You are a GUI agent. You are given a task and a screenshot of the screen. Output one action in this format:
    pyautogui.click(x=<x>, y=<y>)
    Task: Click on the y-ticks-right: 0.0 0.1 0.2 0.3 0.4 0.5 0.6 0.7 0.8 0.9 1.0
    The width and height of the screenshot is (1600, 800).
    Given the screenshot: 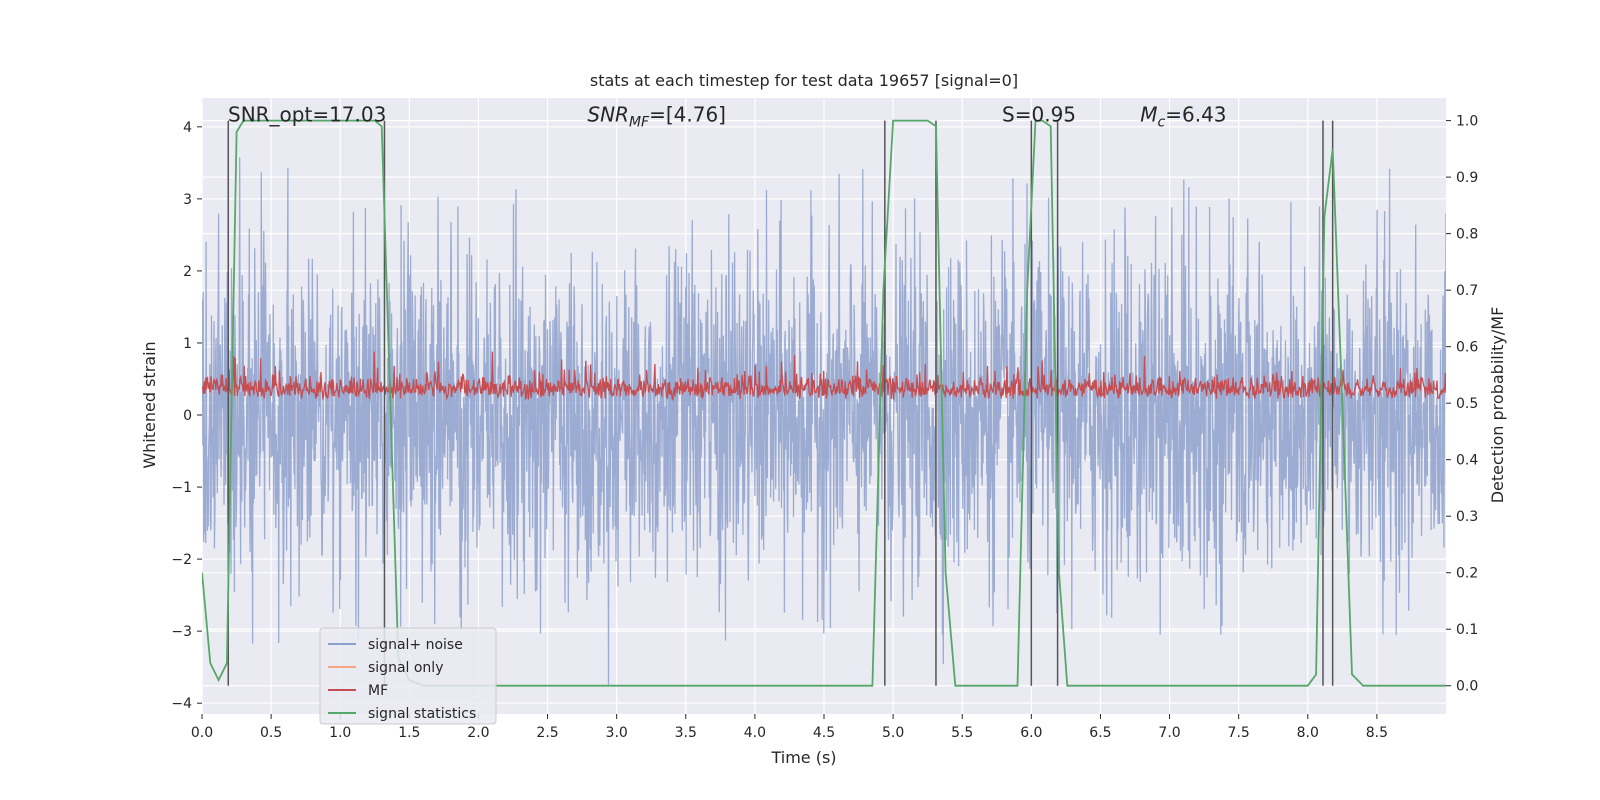 What is the action you would take?
    pyautogui.click(x=1462, y=404)
    